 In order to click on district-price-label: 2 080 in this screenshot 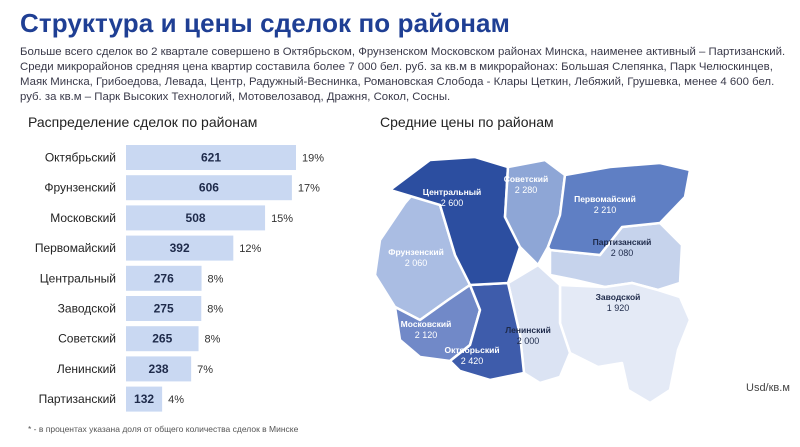, I will do `click(622, 253)`.